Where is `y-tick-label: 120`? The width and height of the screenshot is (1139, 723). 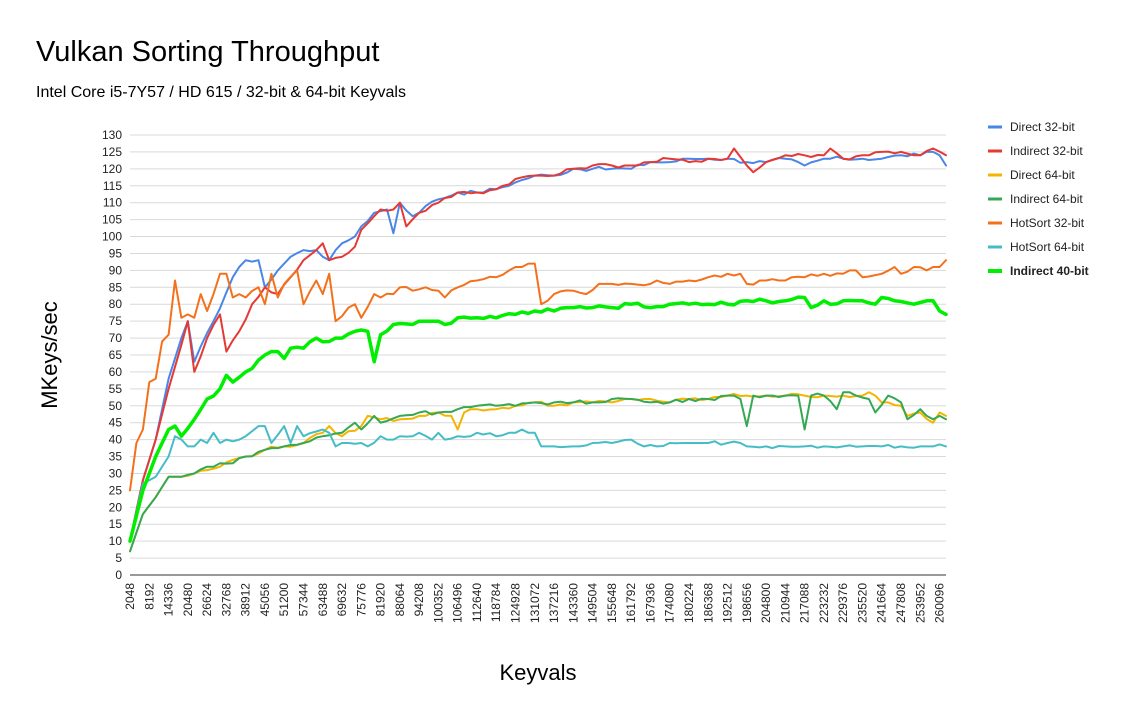
y-tick-label: 120 is located at coordinates (112, 169).